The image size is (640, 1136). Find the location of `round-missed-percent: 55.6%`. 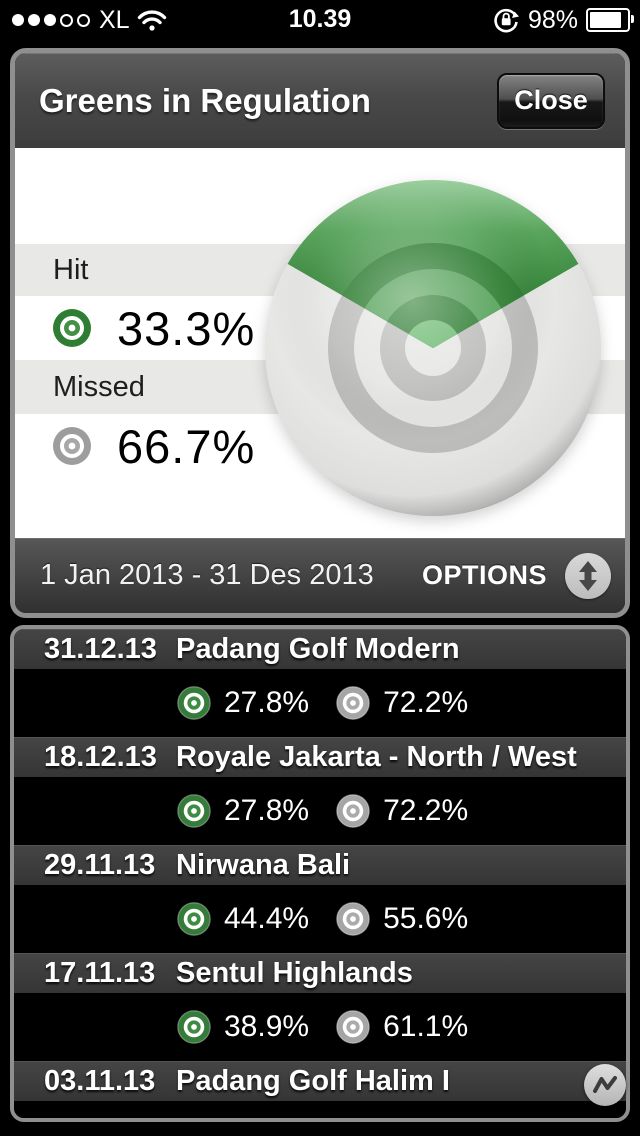

round-missed-percent: 55.6% is located at coordinates (426, 918).